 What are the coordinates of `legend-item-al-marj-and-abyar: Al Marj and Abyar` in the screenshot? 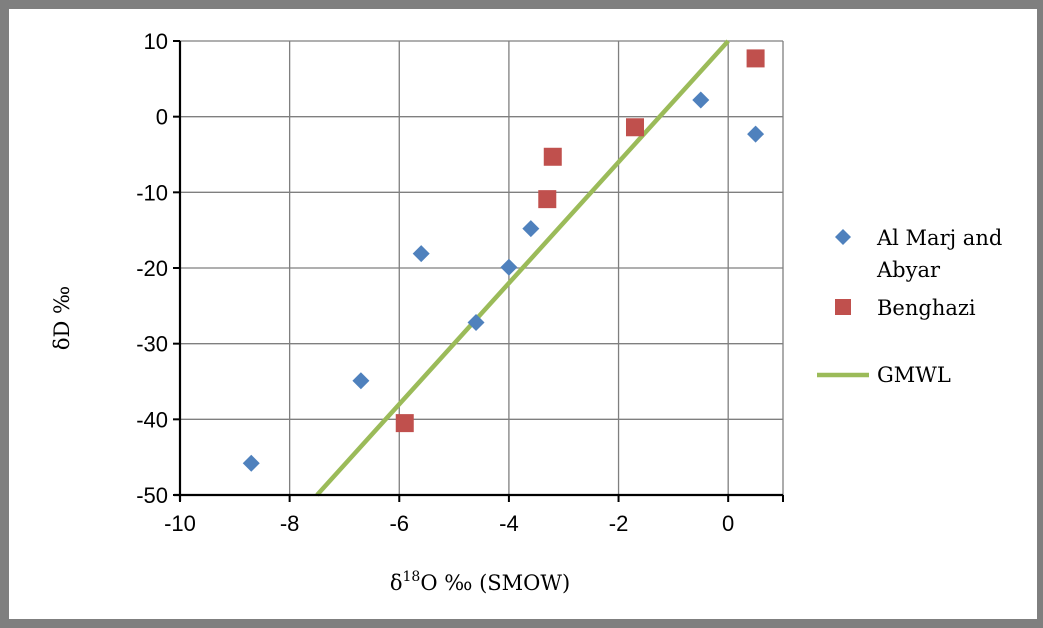 It's located at (918, 254).